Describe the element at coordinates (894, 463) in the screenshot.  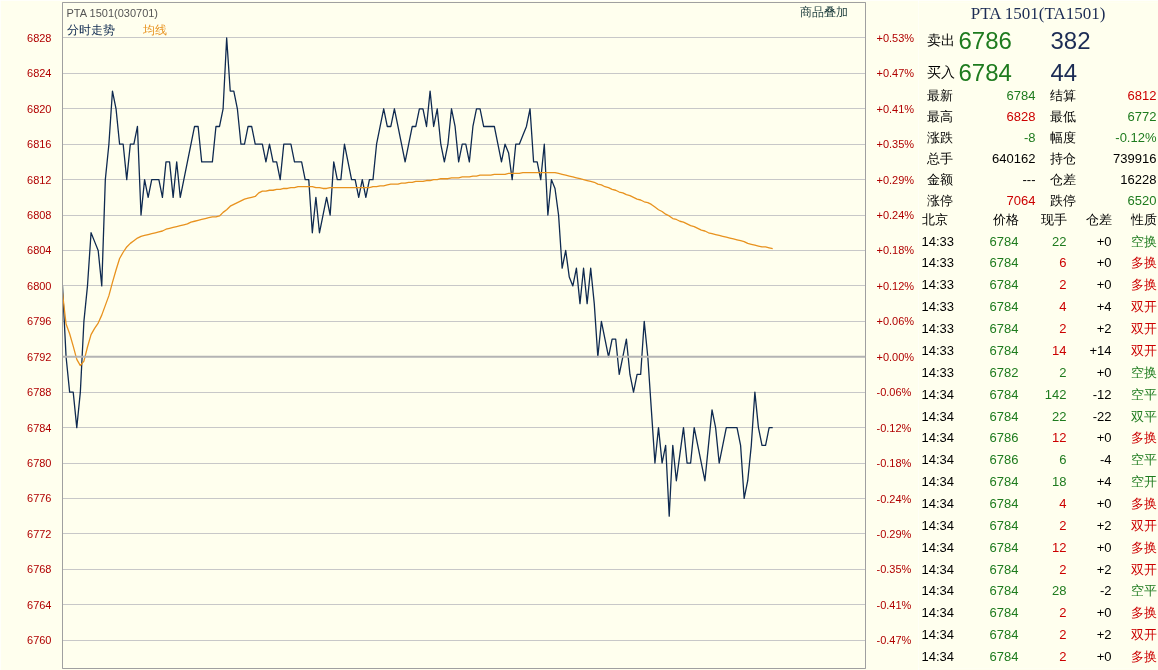
I see `y2-tick-label: -0.18%` at that location.